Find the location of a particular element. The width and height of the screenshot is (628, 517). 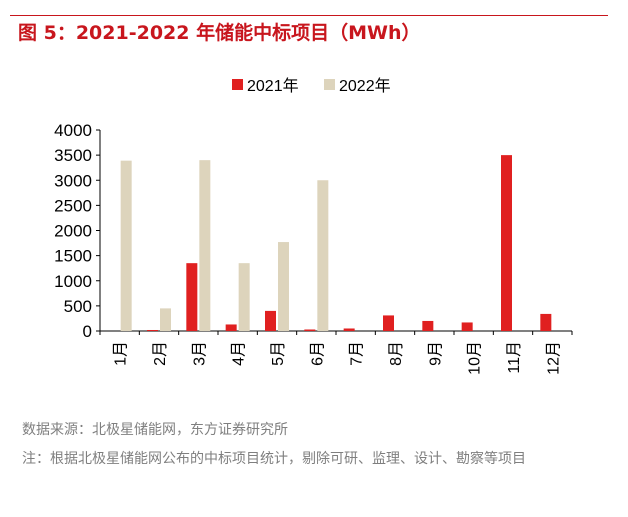

footnote: 注：根据北极星储能网公布的中标项目统计，剔除可研、监理、设计、勘察等项目 is located at coordinates (274, 459).